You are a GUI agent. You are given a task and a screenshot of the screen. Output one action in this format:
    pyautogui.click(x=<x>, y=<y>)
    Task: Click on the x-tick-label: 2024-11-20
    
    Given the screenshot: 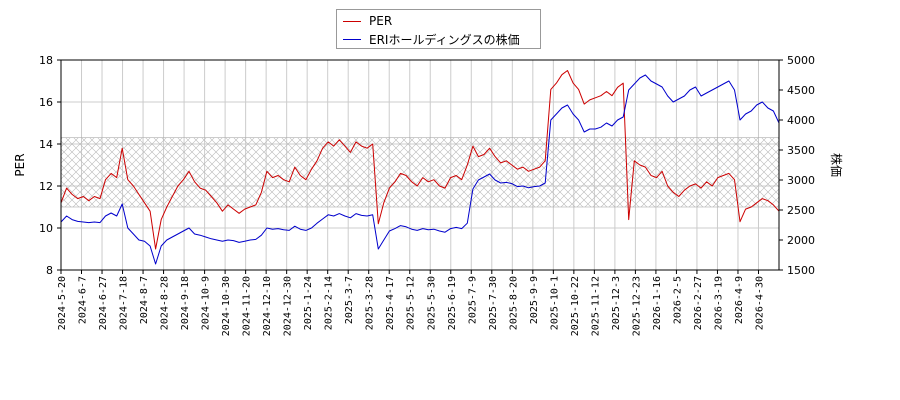 What is the action you would take?
    pyautogui.click(x=247, y=306)
    